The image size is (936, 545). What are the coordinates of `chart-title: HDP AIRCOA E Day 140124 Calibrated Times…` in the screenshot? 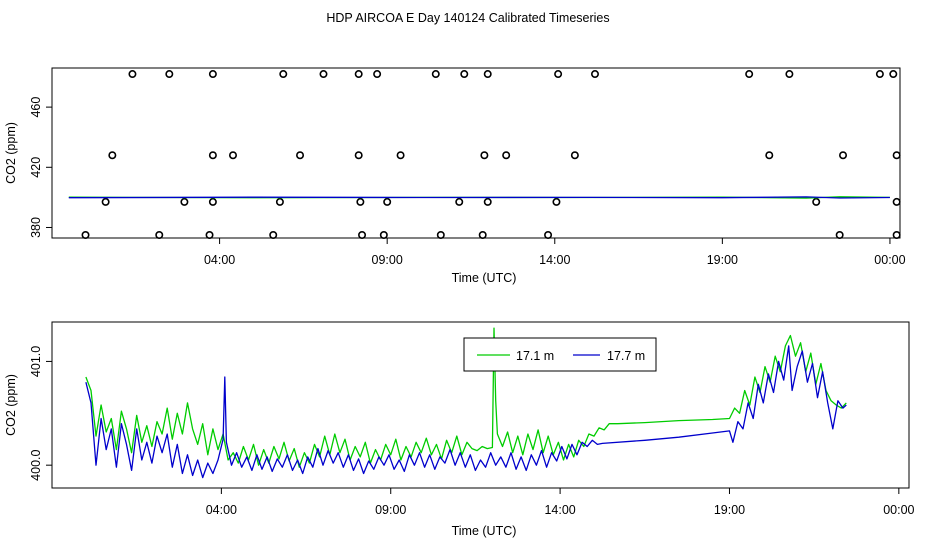 It's located at (467, 18).